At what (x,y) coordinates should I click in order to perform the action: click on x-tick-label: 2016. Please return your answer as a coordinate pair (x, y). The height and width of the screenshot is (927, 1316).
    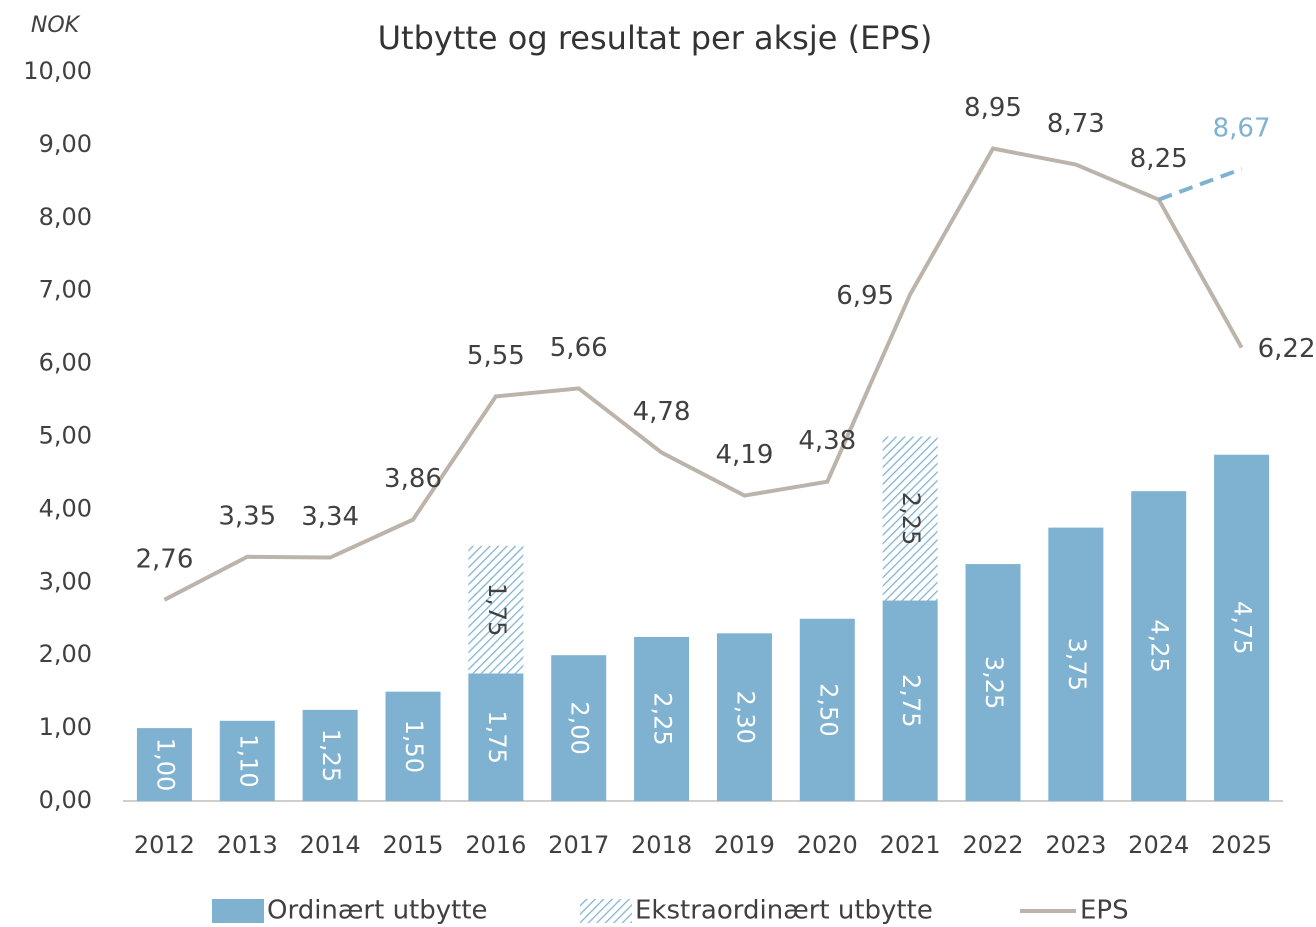
    Looking at the image, I should click on (495, 845).